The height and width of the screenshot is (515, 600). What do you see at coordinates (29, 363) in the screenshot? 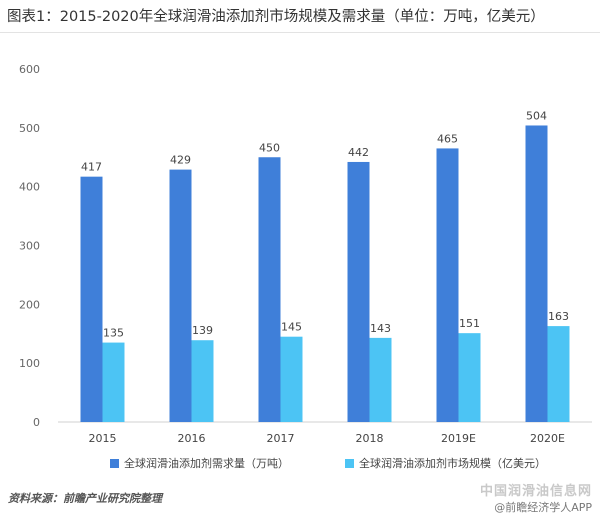
I see `y-tick-label: 100` at bounding box center [29, 363].